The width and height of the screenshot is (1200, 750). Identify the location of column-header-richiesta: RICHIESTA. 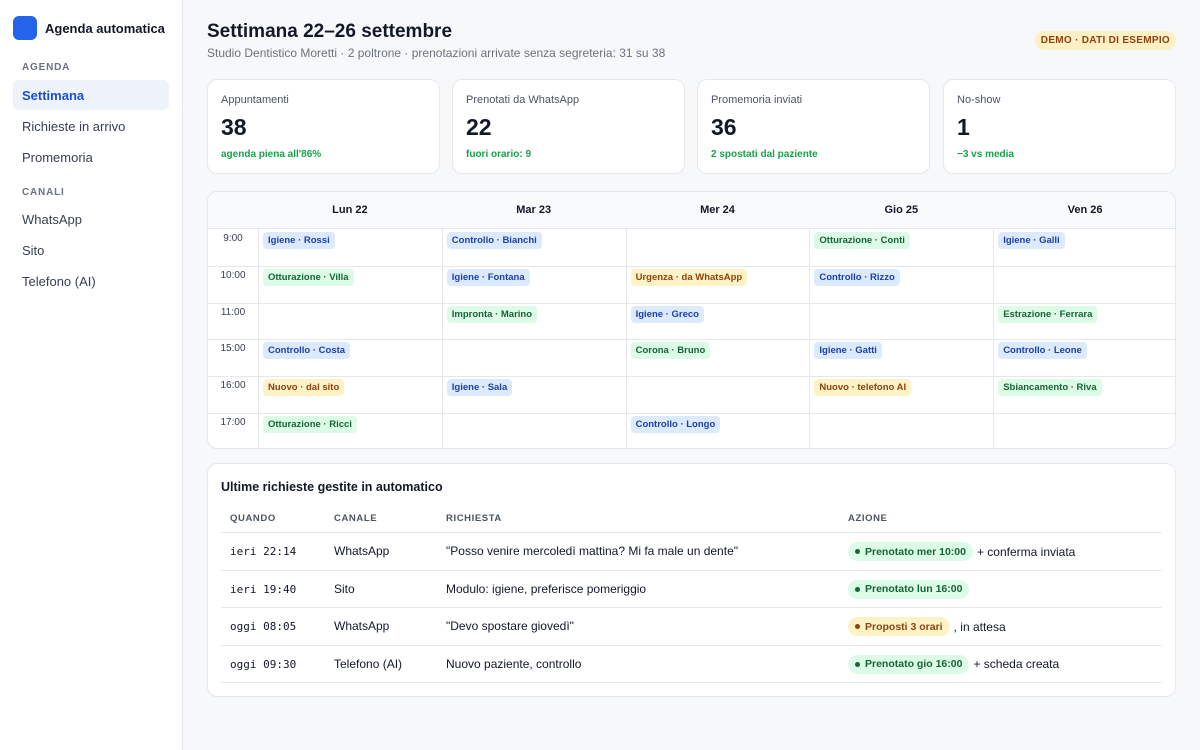
(474, 518).